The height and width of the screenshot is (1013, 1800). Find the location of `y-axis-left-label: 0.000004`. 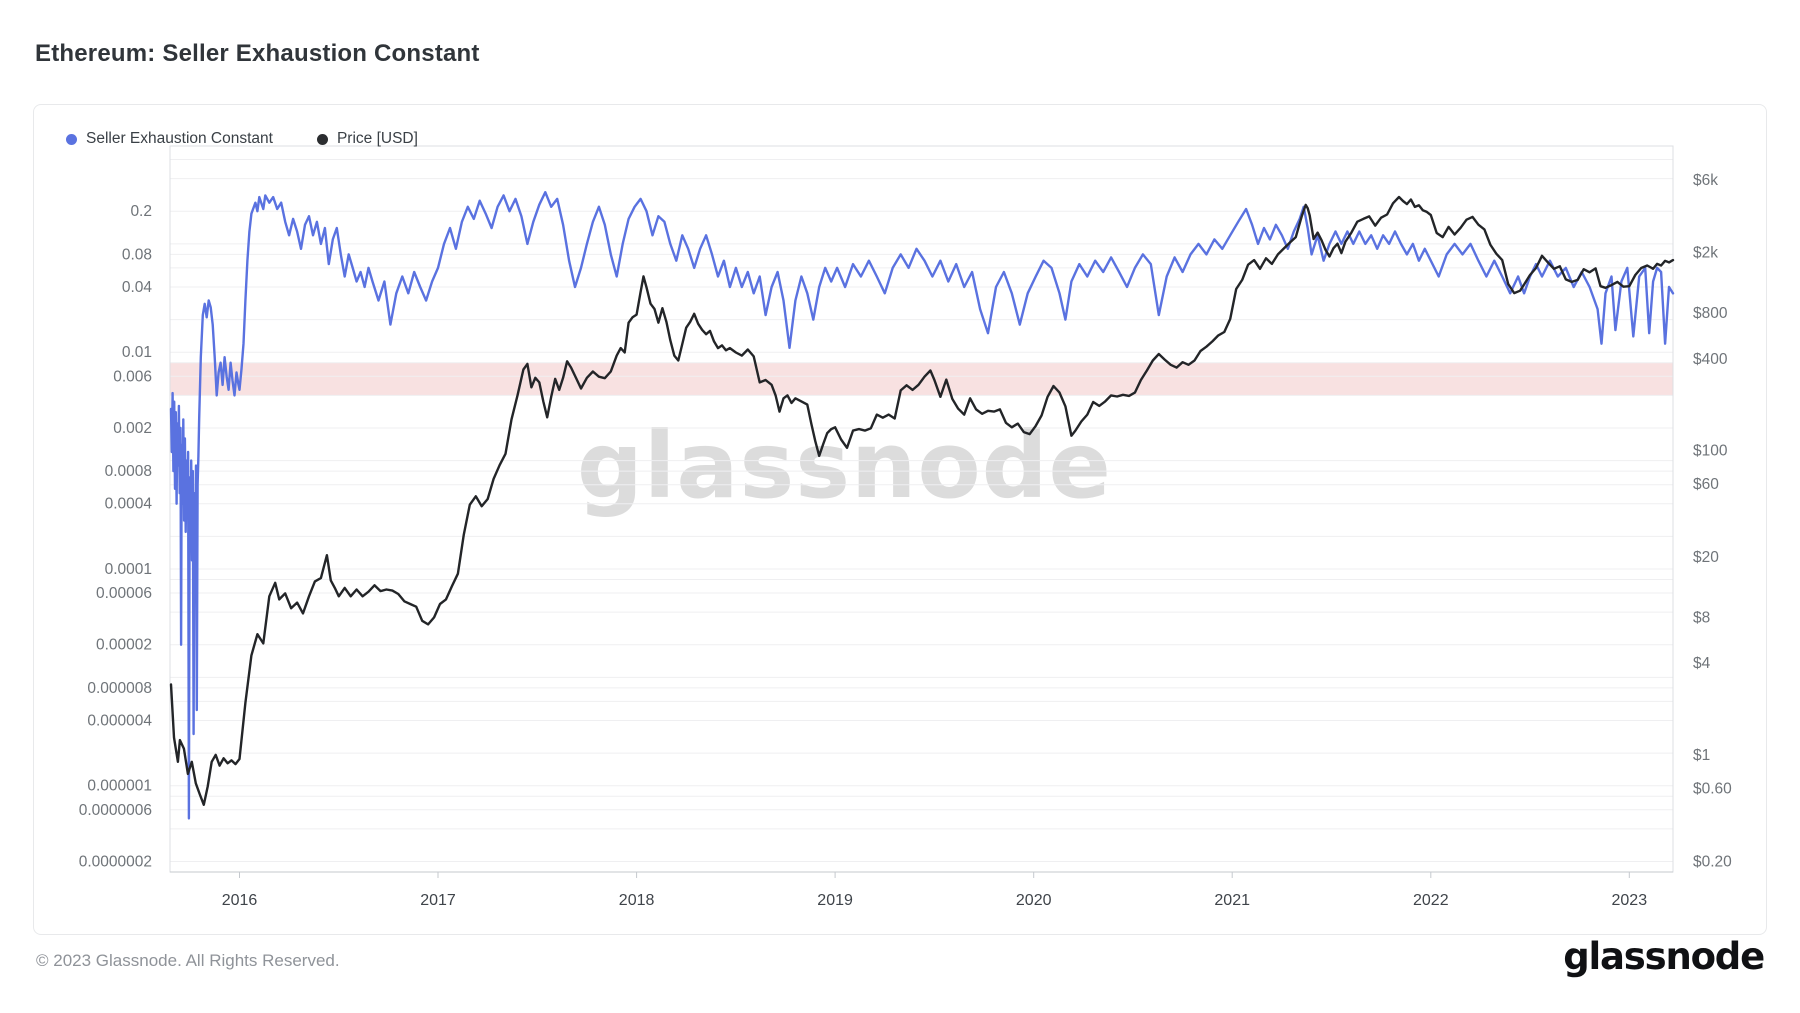

y-axis-left-label: 0.000004 is located at coordinates (119, 721).